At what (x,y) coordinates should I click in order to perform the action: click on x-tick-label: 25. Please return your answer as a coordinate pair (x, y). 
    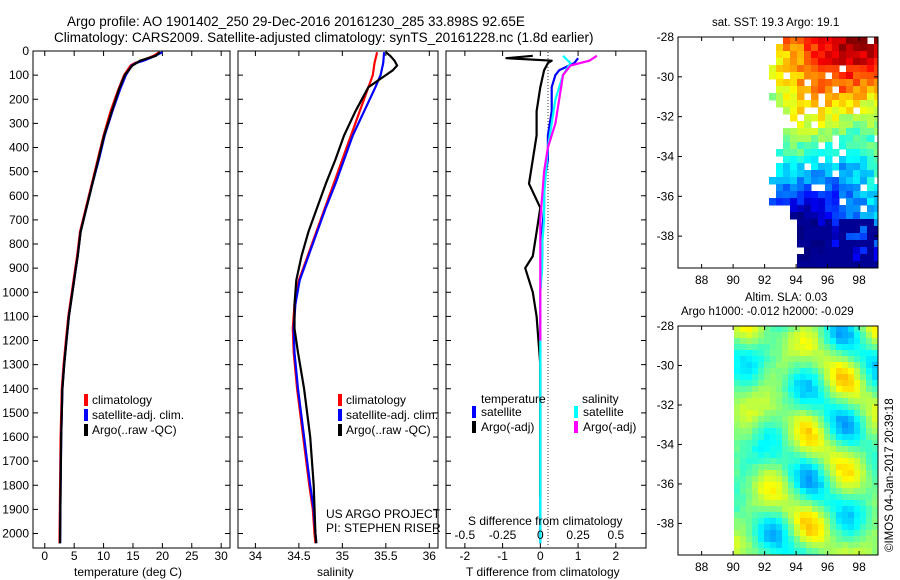
    Looking at the image, I should click on (192, 556).